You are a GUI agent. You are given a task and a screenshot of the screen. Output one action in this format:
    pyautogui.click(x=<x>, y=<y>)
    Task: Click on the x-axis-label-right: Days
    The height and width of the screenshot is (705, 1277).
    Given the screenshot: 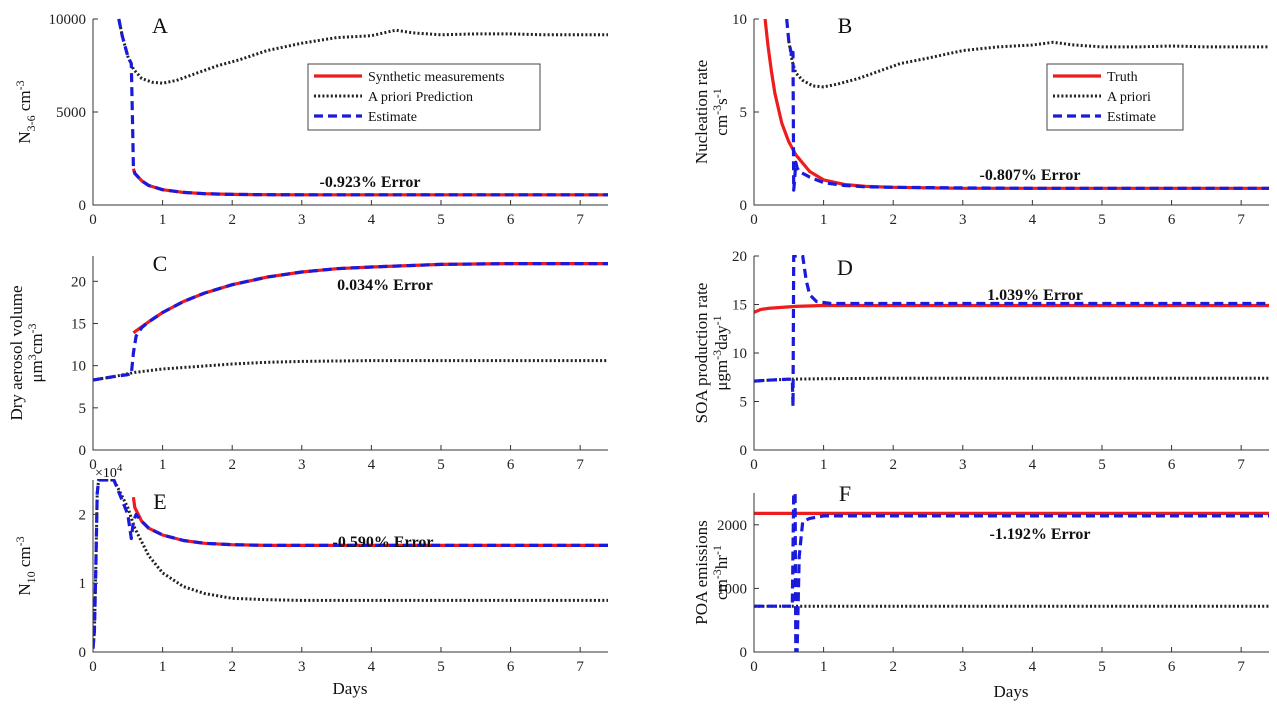 What is the action you would take?
    pyautogui.click(x=1011, y=691)
    